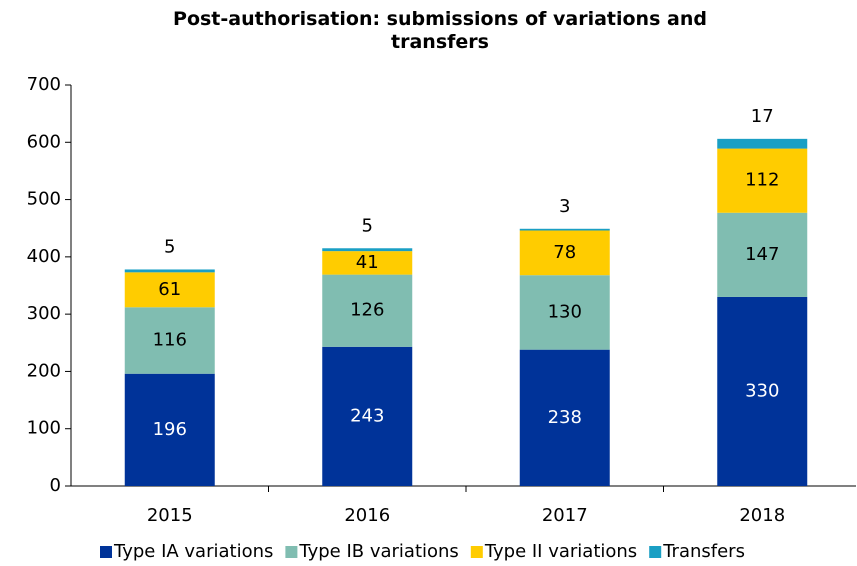  What do you see at coordinates (703, 551) in the screenshot?
I see `legend-label: Transfers` at bounding box center [703, 551].